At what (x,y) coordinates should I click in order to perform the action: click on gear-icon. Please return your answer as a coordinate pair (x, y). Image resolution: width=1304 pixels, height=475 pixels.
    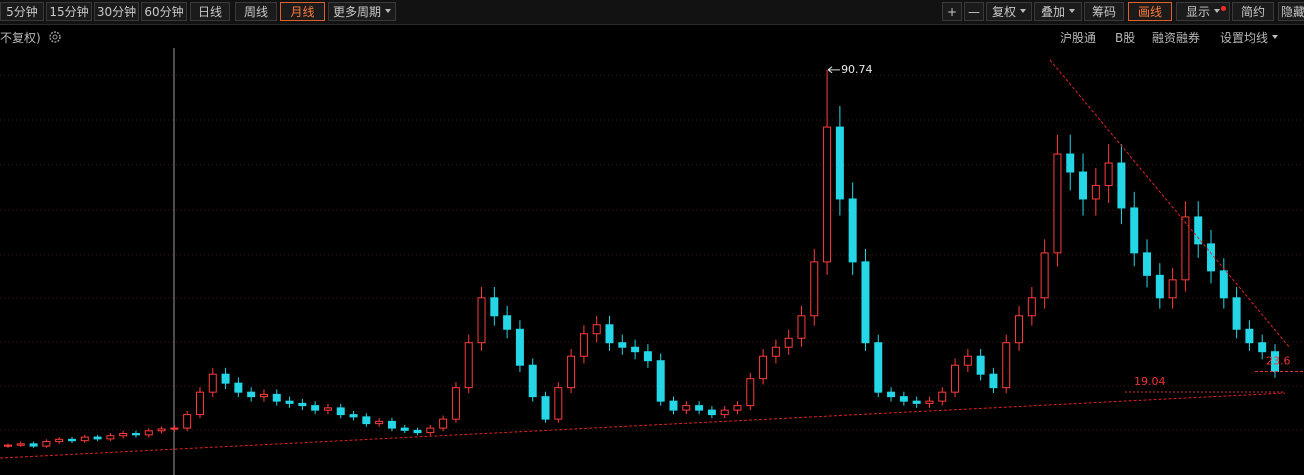
    Looking at the image, I should click on (55, 37).